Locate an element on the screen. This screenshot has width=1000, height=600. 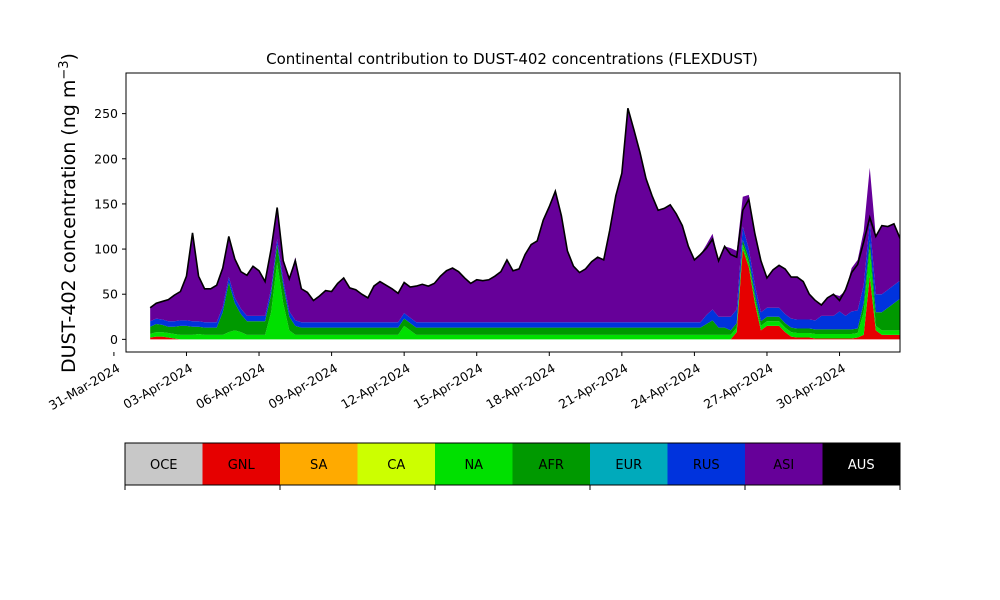
legend-swatch-gnl is located at coordinates (241, 464).